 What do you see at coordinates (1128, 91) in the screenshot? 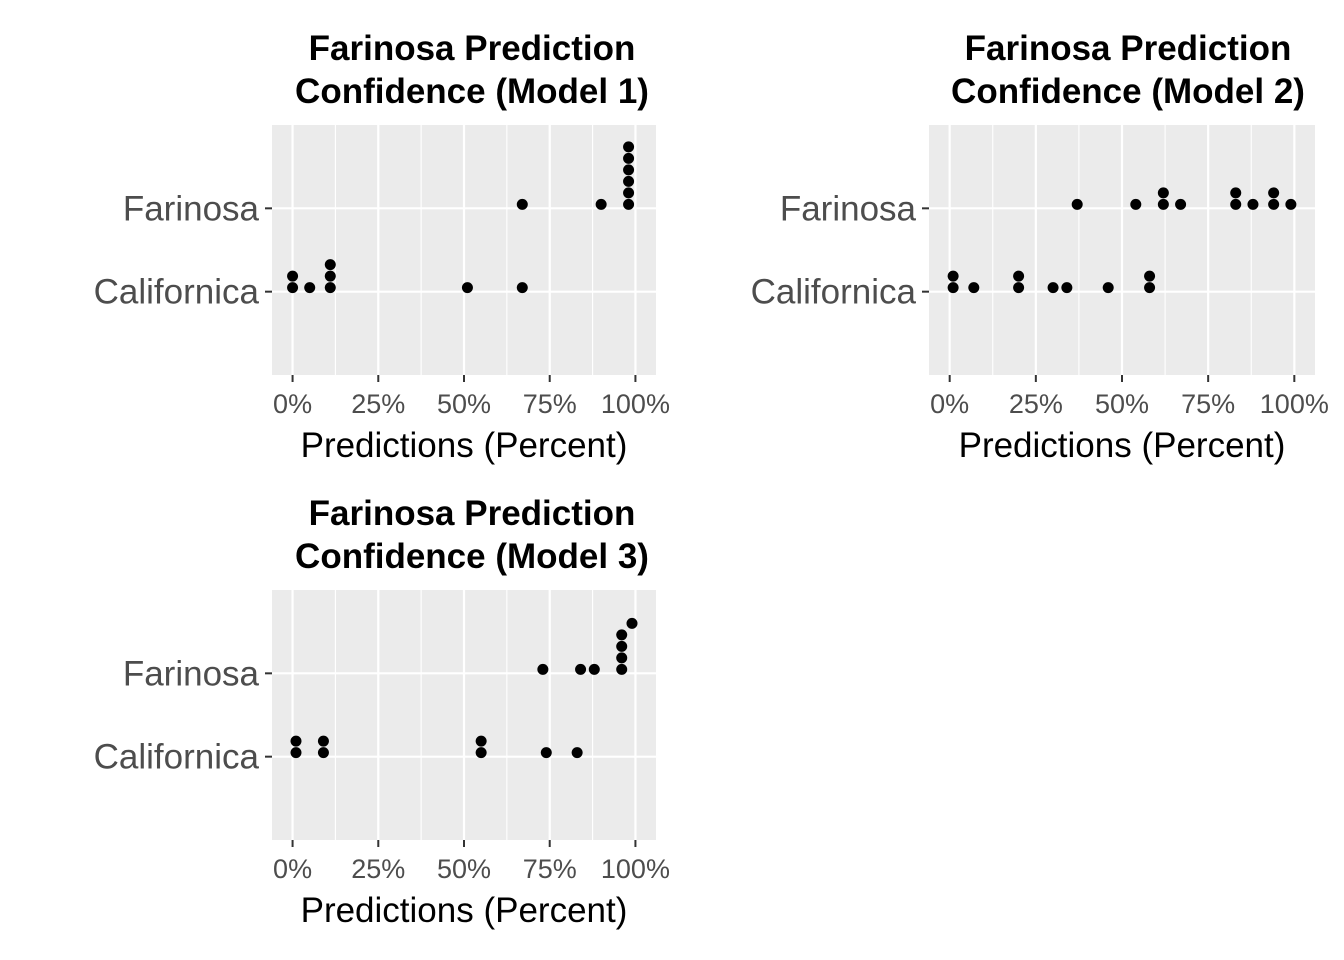
I see `chart-title-line: Confidence (Model 2)` at bounding box center [1128, 91].